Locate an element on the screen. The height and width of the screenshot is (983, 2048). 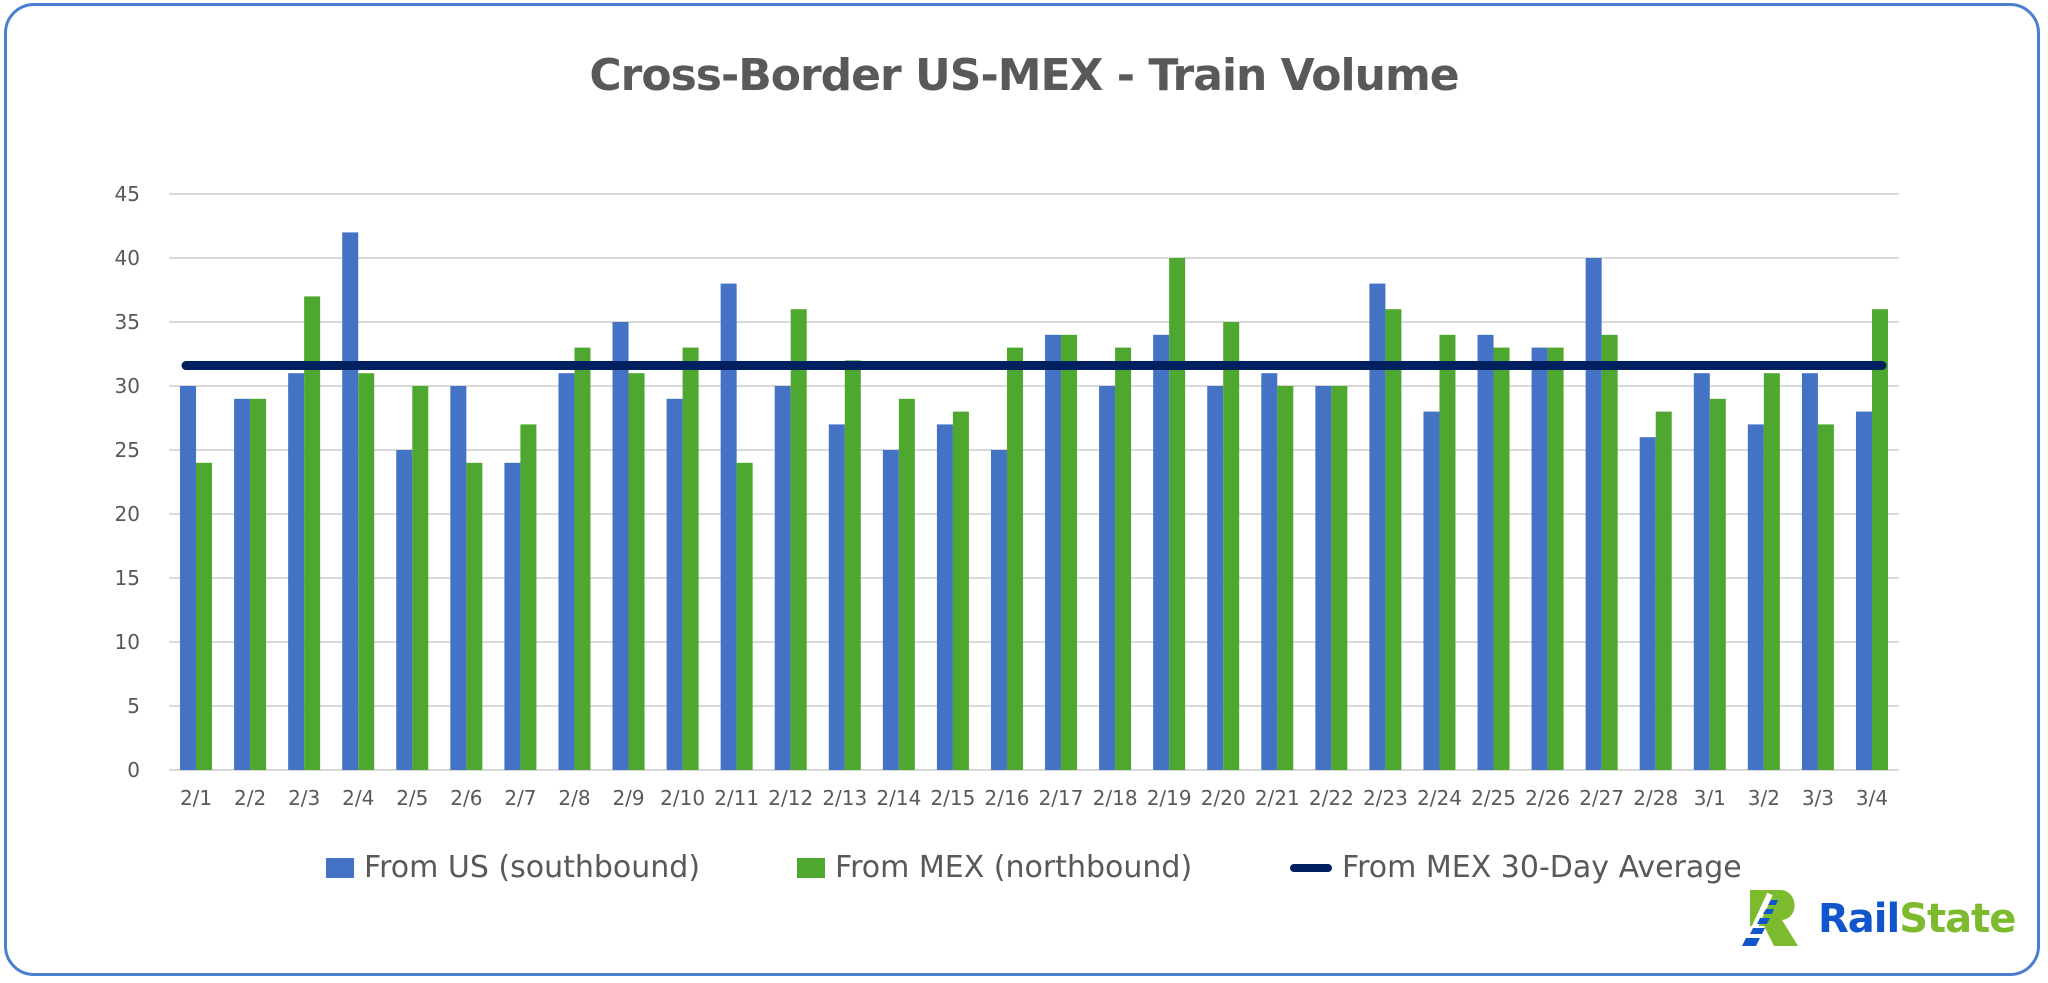
x-tick-label: 2/18 is located at coordinates (1115, 798).